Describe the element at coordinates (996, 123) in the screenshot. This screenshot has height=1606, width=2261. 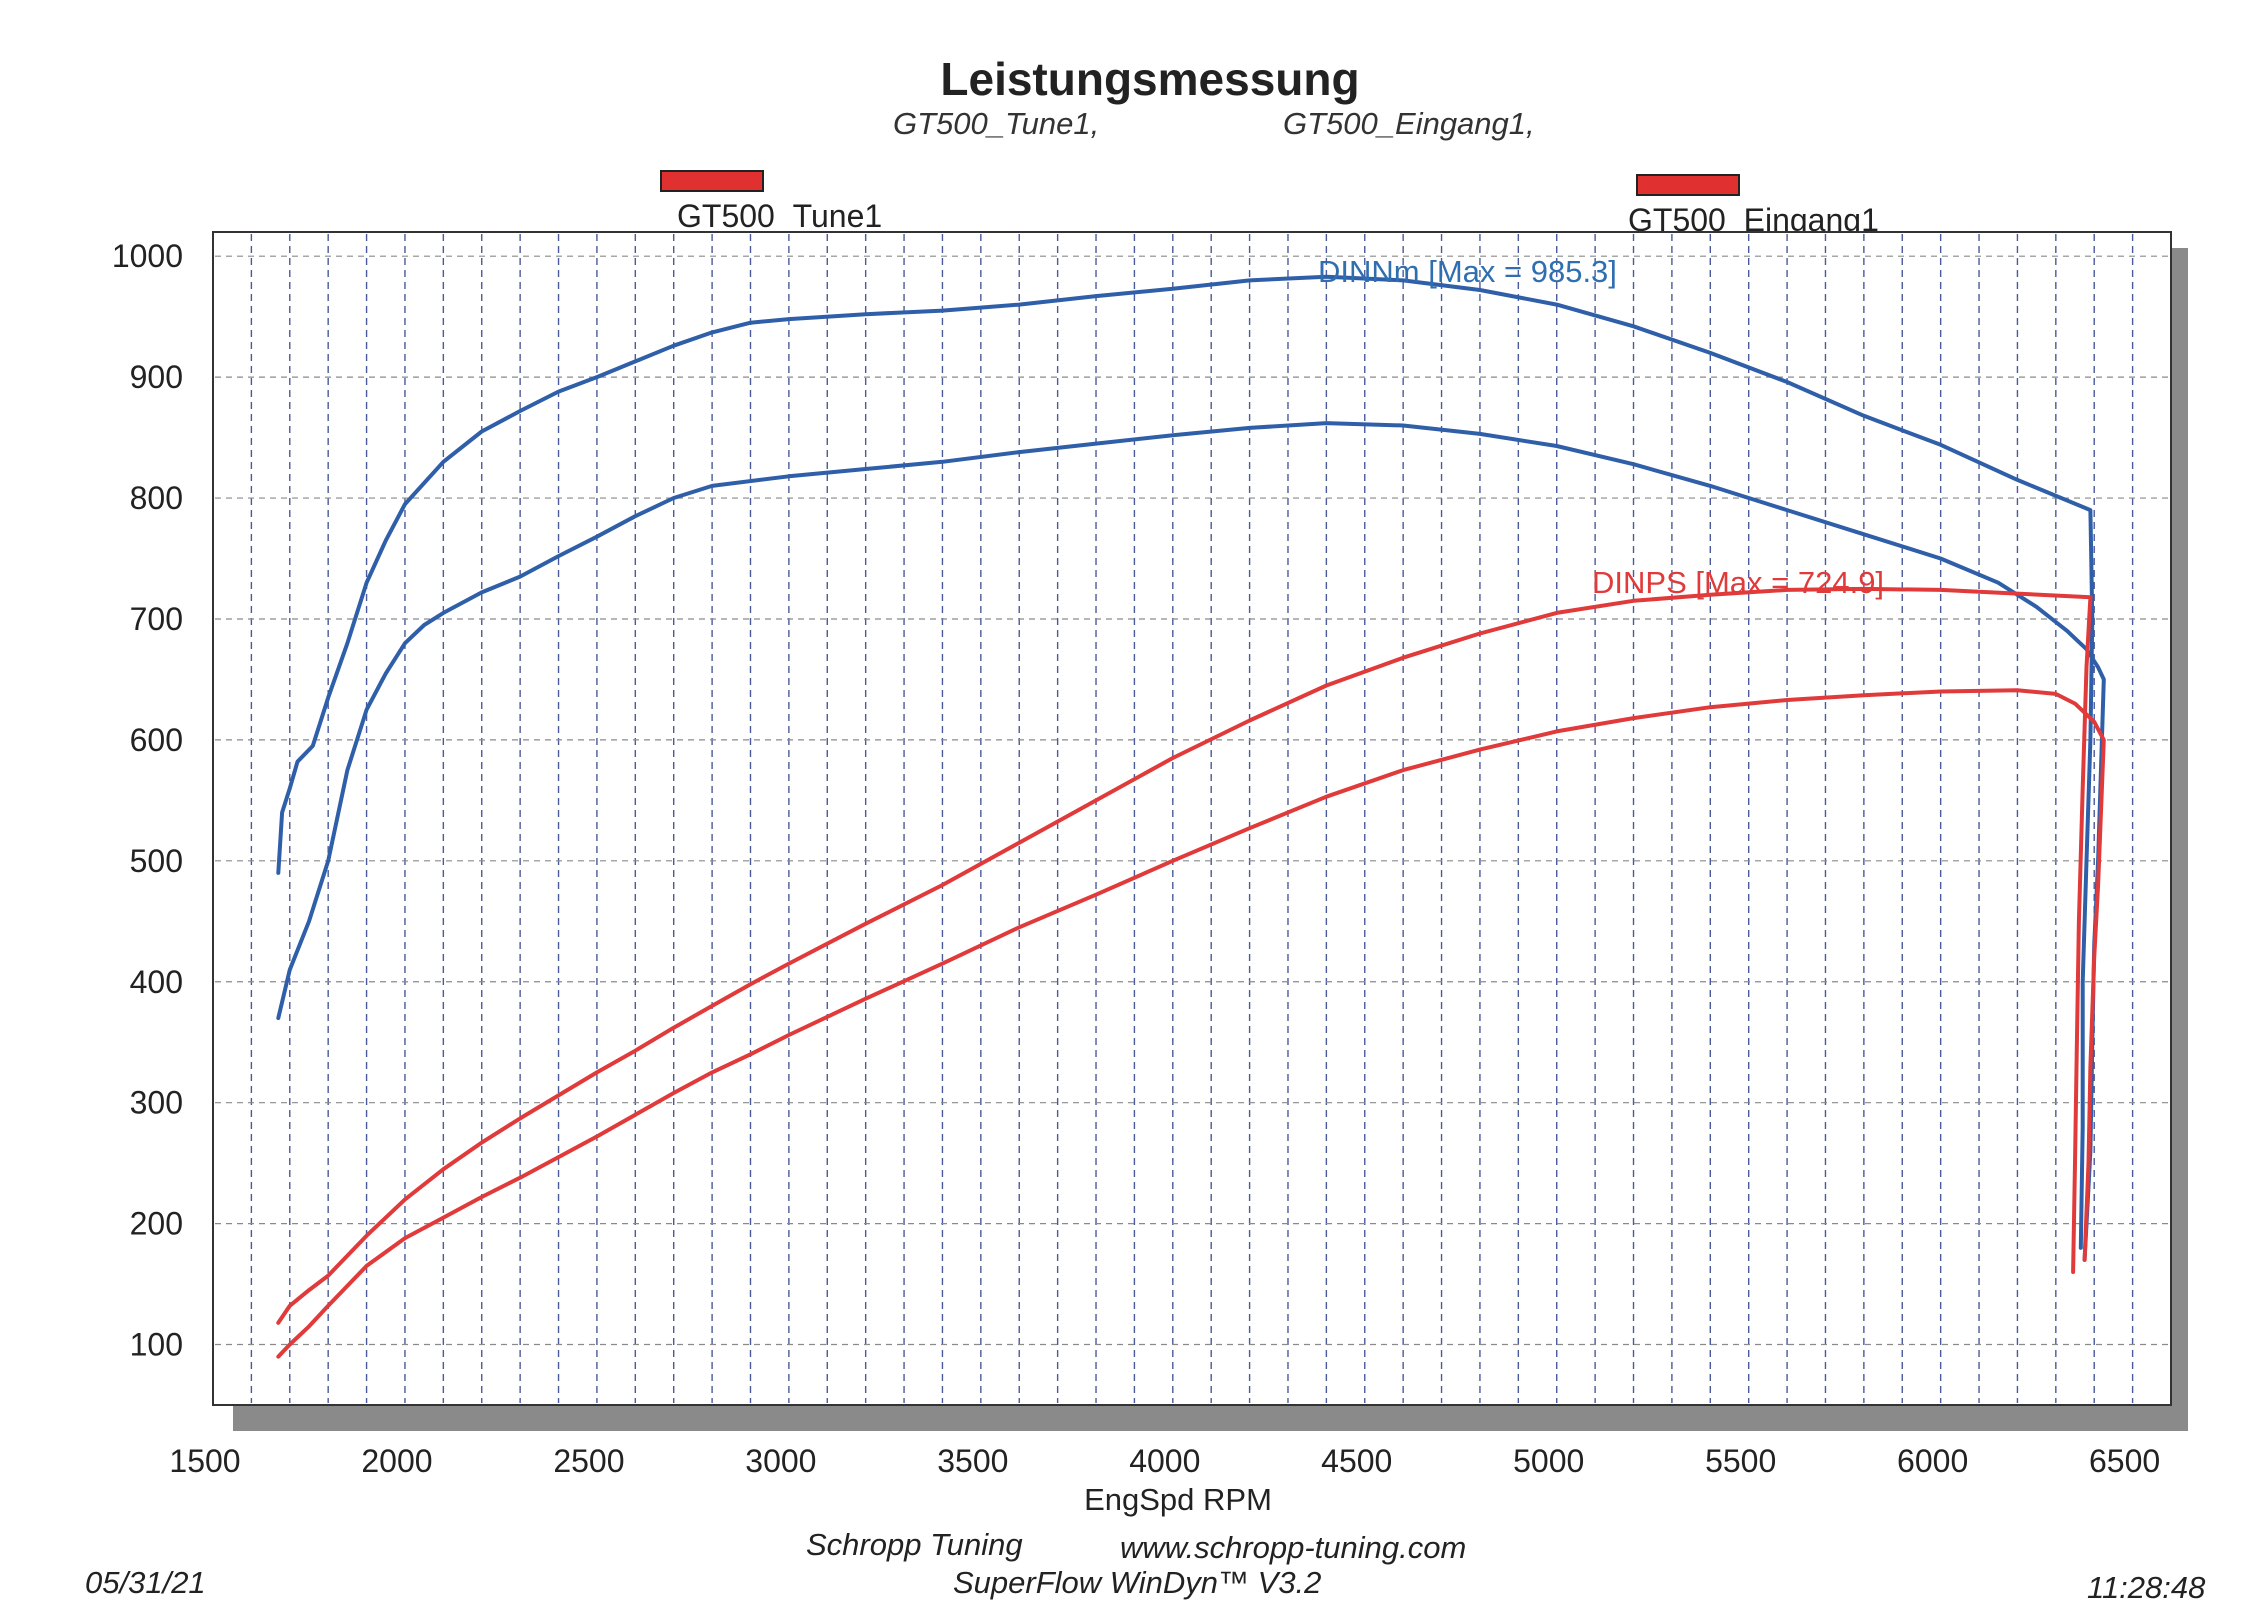
I see `subtitle-run-1: GT500_Tune1,` at that location.